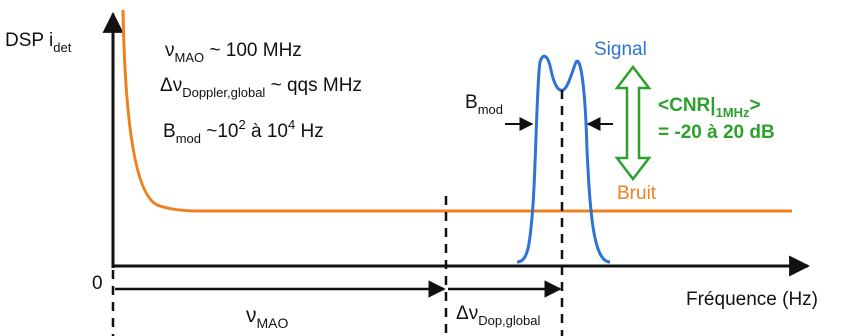 This screenshot has width=868, height=336. I want to click on x-axis-label: Fréquence (Hz), so click(752, 299).